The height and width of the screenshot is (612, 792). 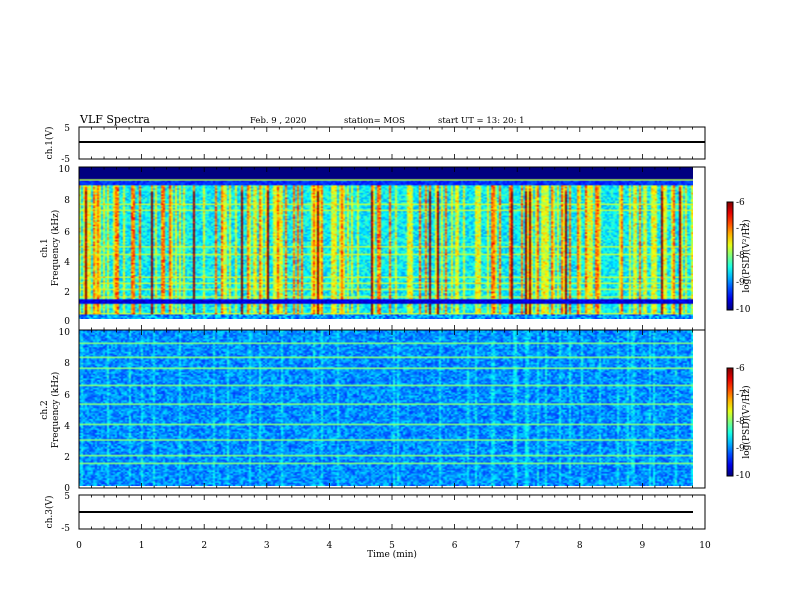 I want to click on cb1-tick-neg8: -8, so click(x=740, y=256).